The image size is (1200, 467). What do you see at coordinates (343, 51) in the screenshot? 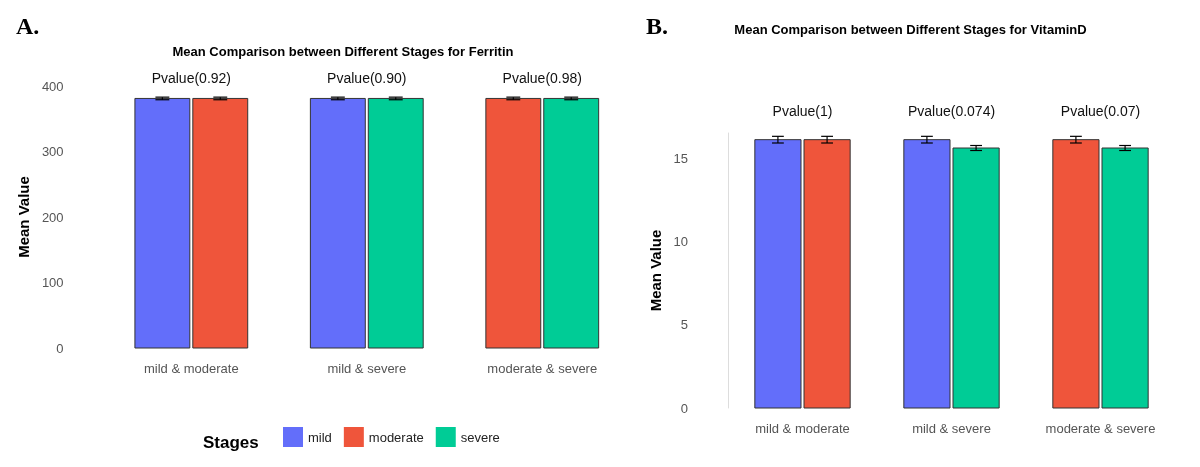
I see `chart-title: Mean Comparison between Different Stages for Ferritin` at bounding box center [343, 51].